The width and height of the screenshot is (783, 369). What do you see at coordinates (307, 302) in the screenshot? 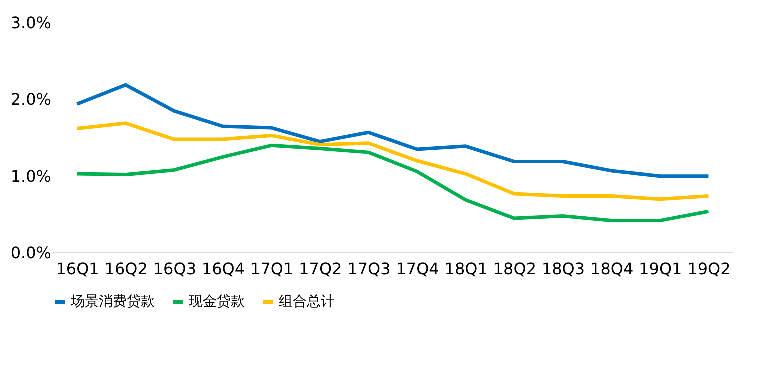
I see `legend-label: 组合总计` at bounding box center [307, 302].